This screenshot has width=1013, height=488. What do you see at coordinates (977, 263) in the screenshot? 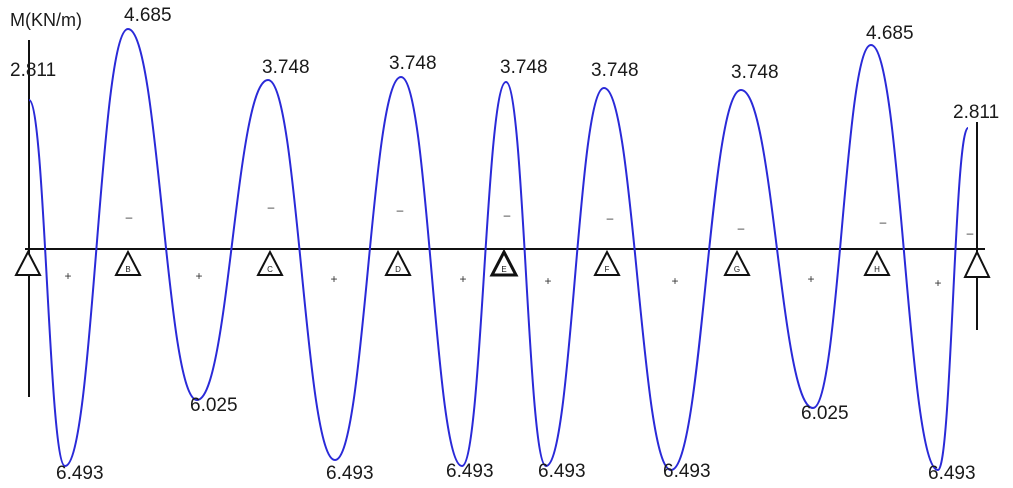
I see `support-i` at bounding box center [977, 263].